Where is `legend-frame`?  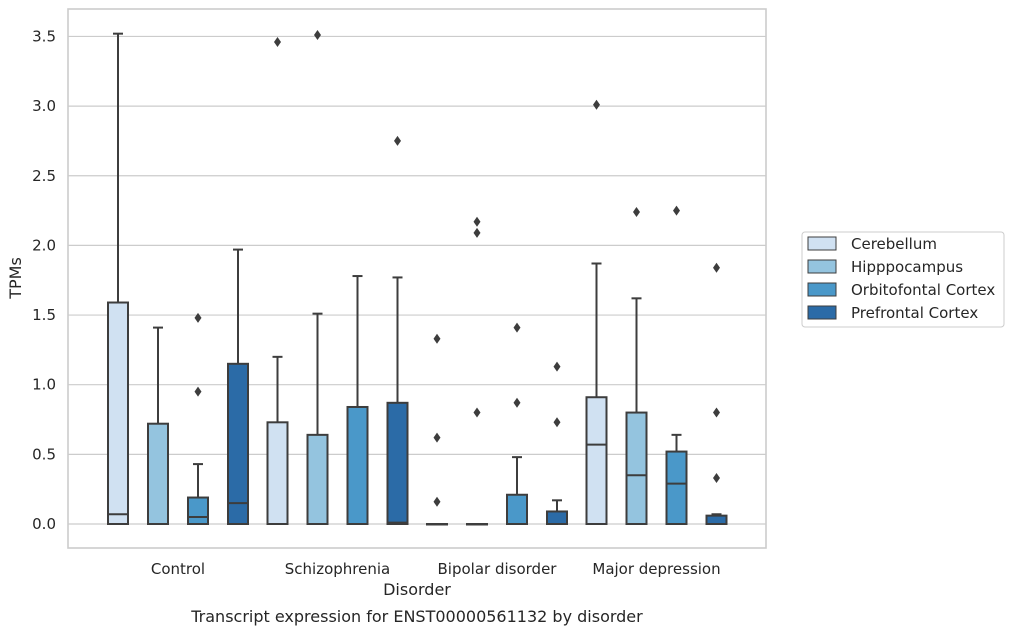
legend-frame is located at coordinates (903, 279).